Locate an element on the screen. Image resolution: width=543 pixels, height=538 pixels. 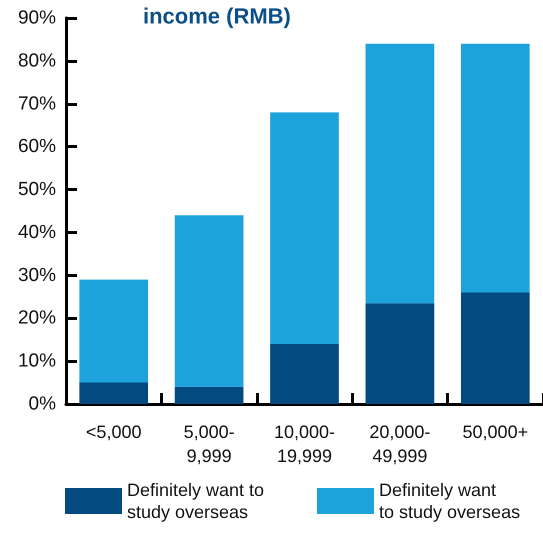
y-tick-label: 80% is located at coordinates (37, 61).